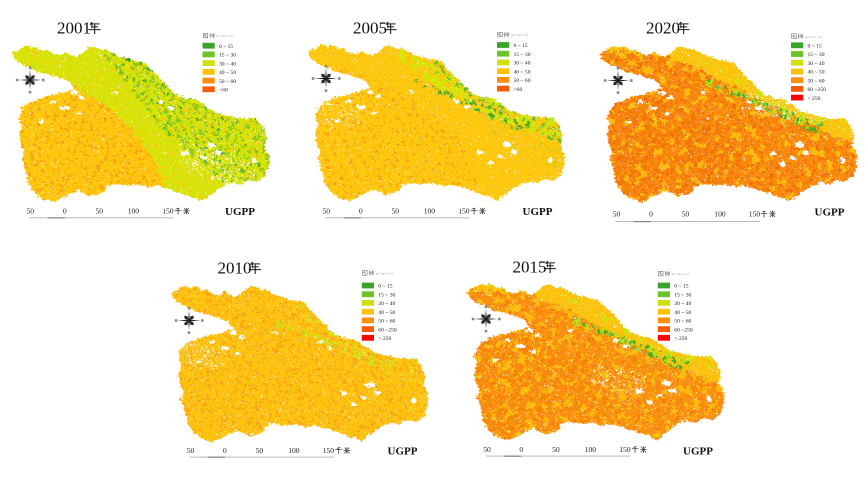  Describe the element at coordinates (530, 267) in the screenshot. I see `svg-text: 2015` at that location.